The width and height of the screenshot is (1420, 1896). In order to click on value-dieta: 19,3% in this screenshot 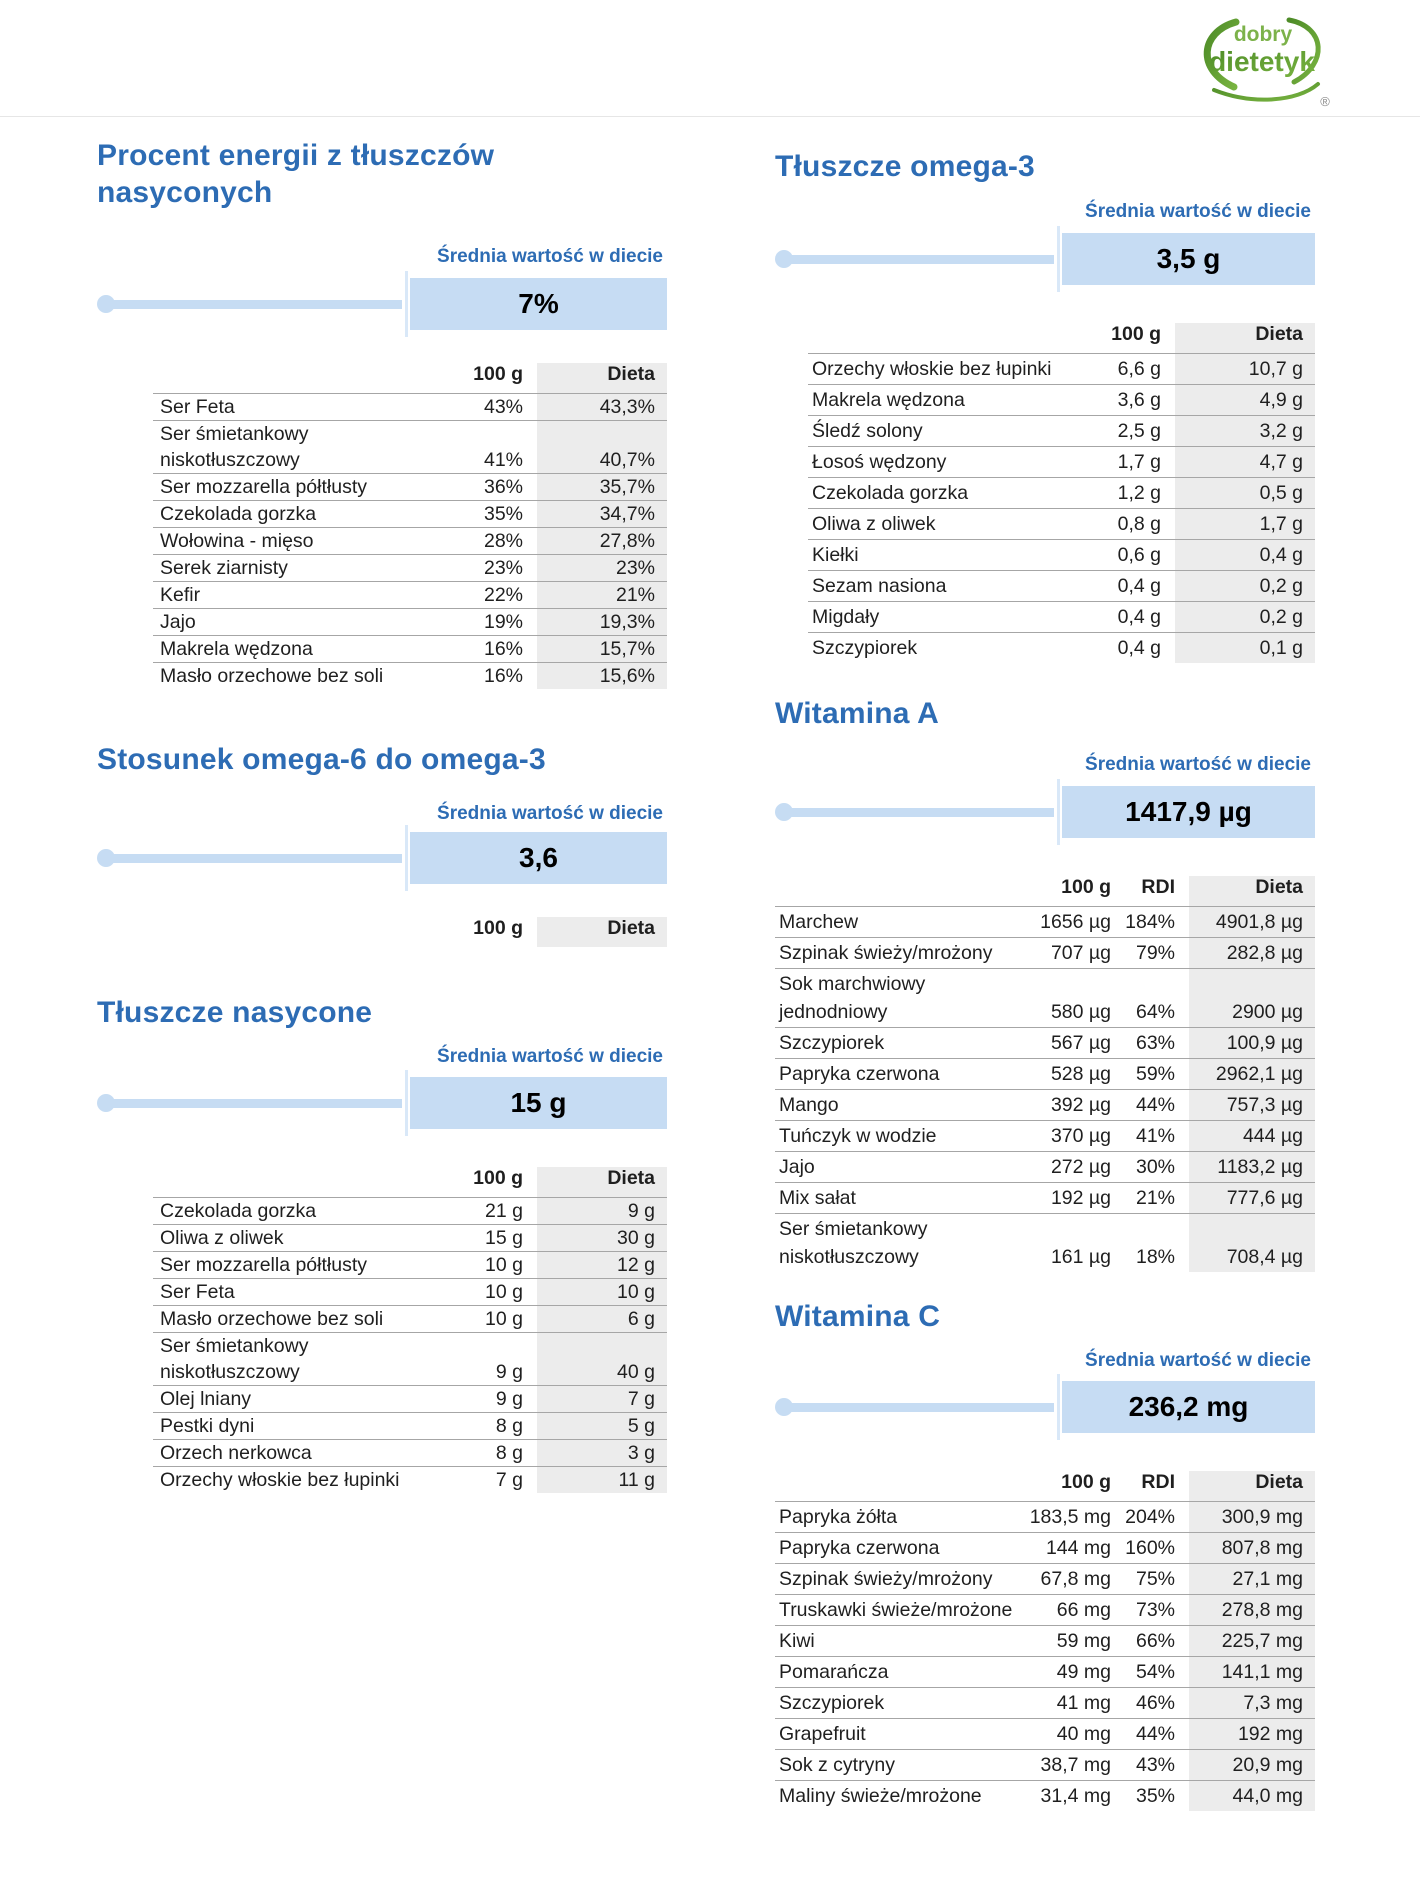, I will do `click(602, 622)`.